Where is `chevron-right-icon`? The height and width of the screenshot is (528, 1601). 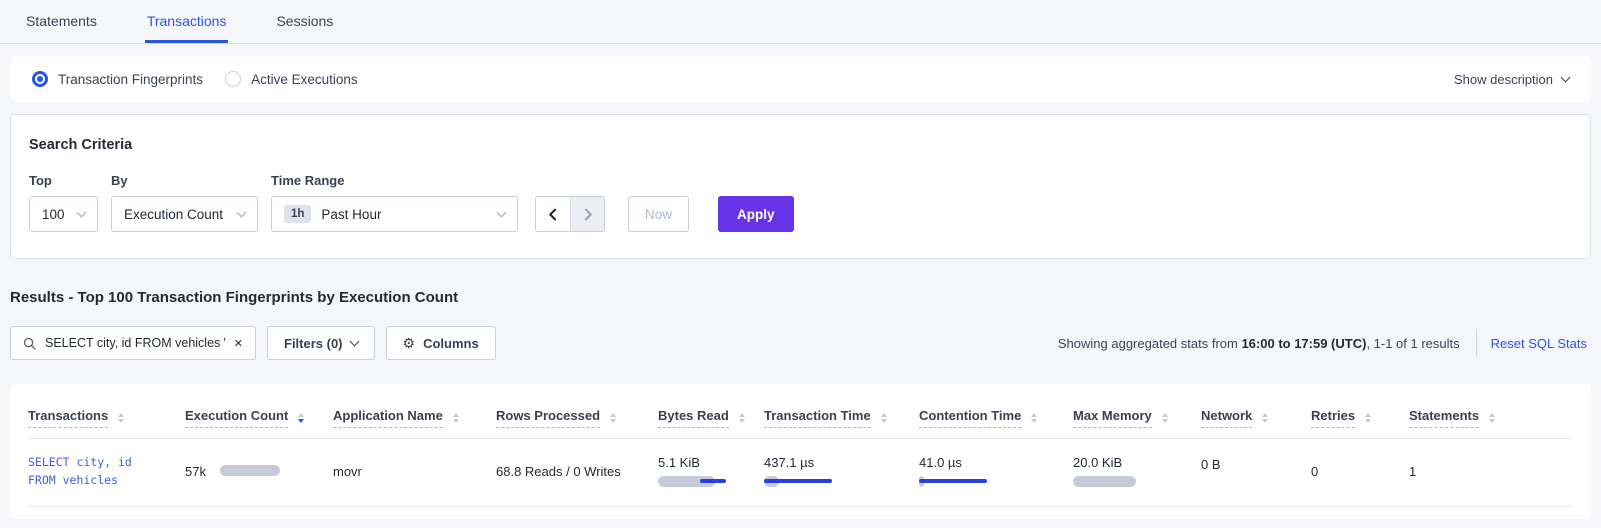 chevron-right-icon is located at coordinates (588, 214).